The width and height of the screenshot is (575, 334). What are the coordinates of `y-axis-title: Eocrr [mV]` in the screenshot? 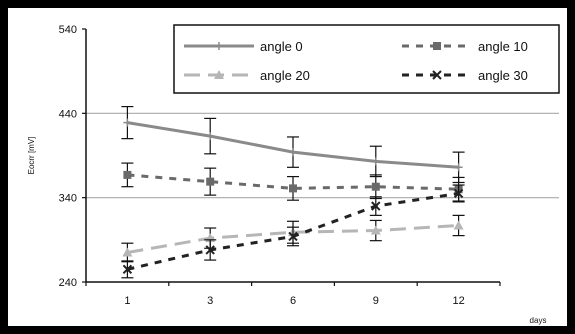 It's located at (31, 156).